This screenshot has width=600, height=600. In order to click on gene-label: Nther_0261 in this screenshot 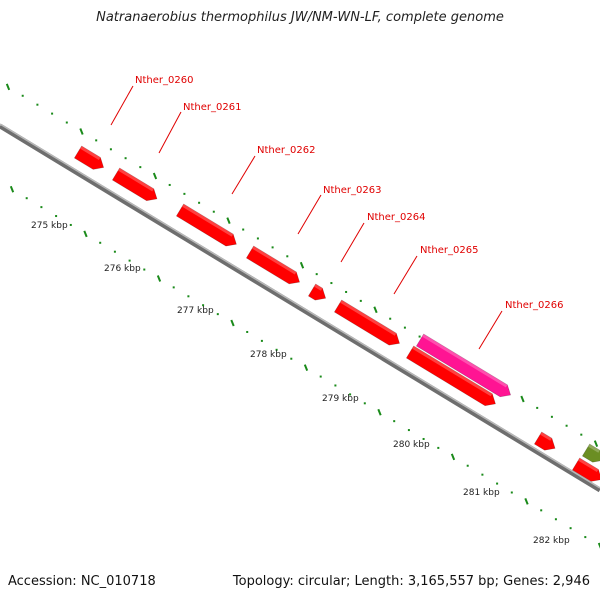, I will do `click(212, 107)`.